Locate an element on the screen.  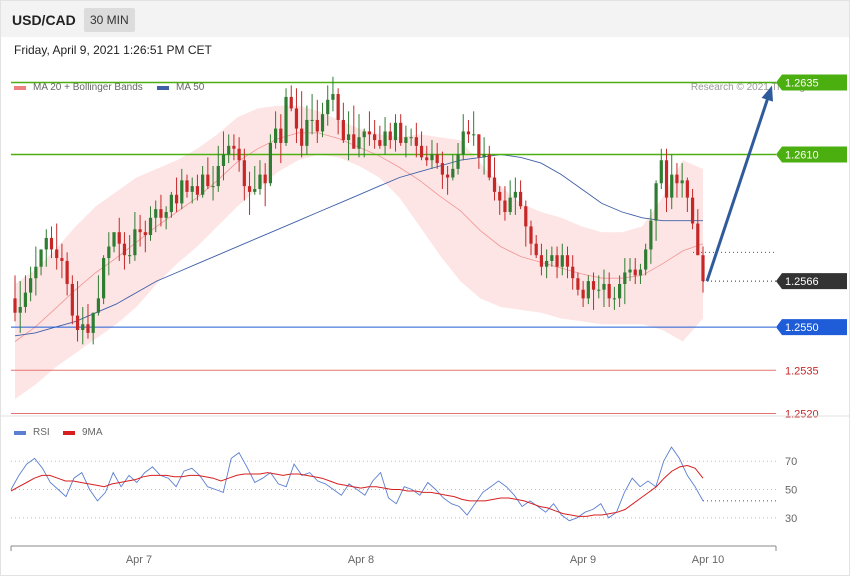
ma20-swatch is located at coordinates (20, 87).